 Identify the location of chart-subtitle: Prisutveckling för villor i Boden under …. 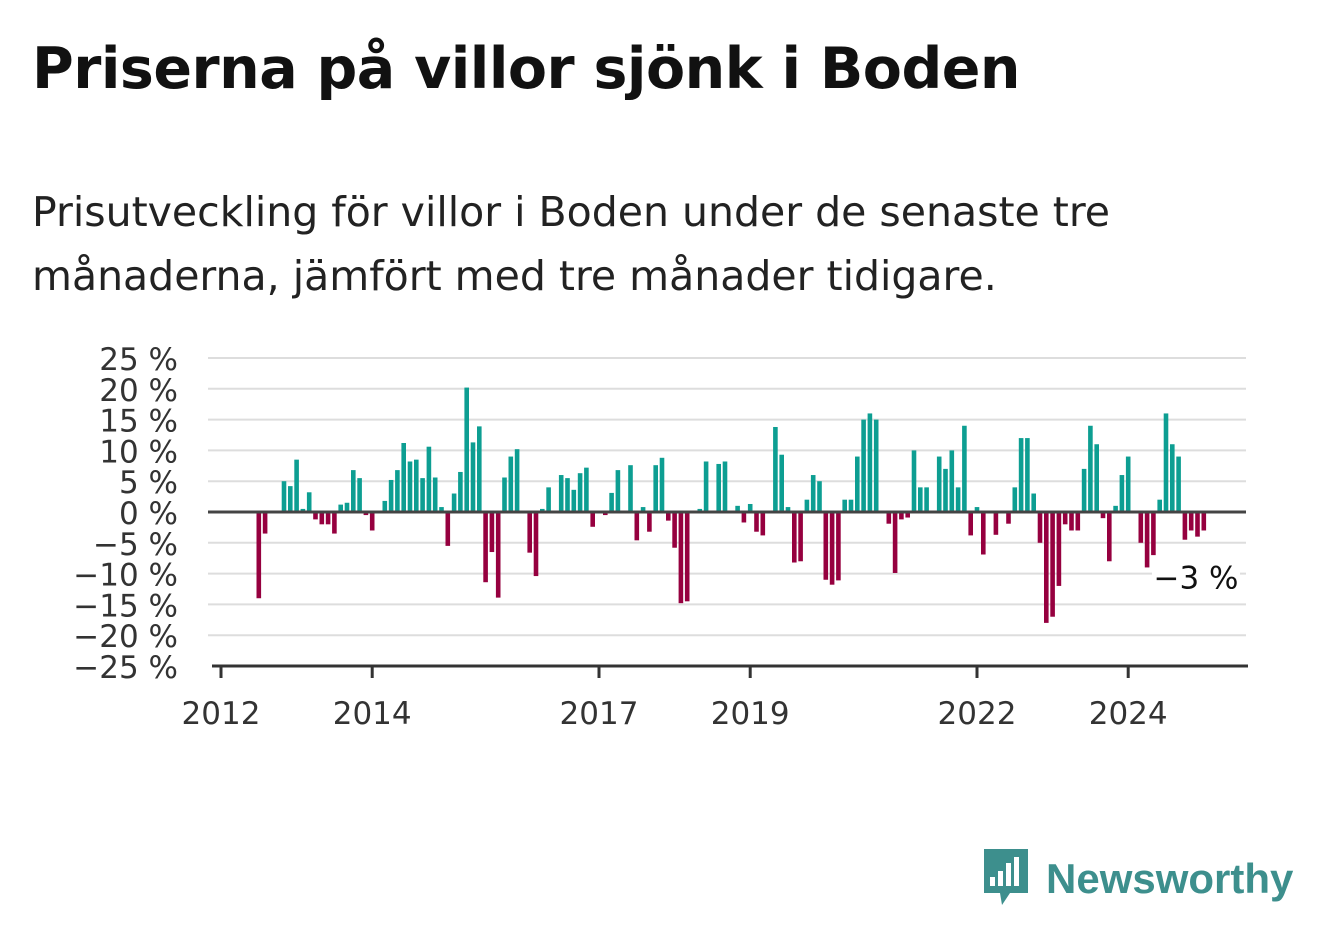
(571, 244).